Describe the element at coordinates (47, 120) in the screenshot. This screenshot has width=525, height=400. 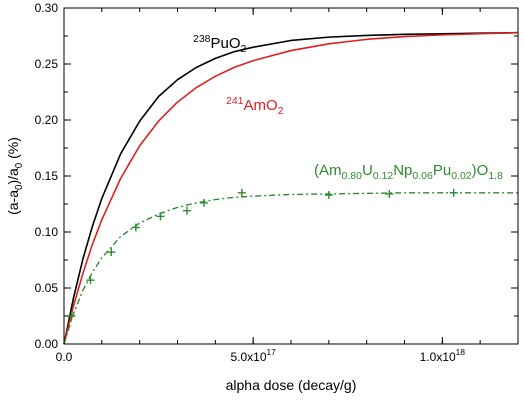
I see `y-tick-label: 0.20` at that location.